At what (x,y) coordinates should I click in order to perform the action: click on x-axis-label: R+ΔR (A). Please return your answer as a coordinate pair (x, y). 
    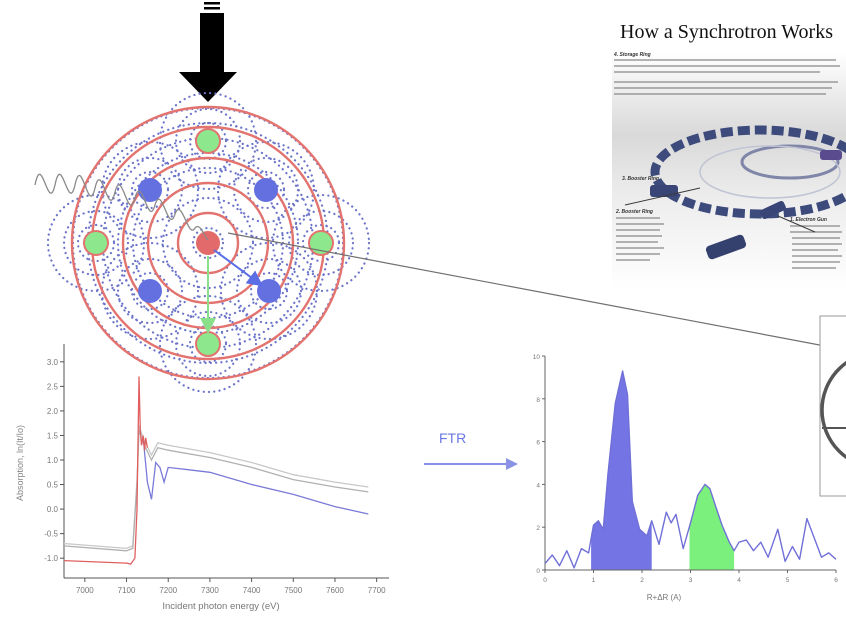
    Looking at the image, I should click on (664, 597).